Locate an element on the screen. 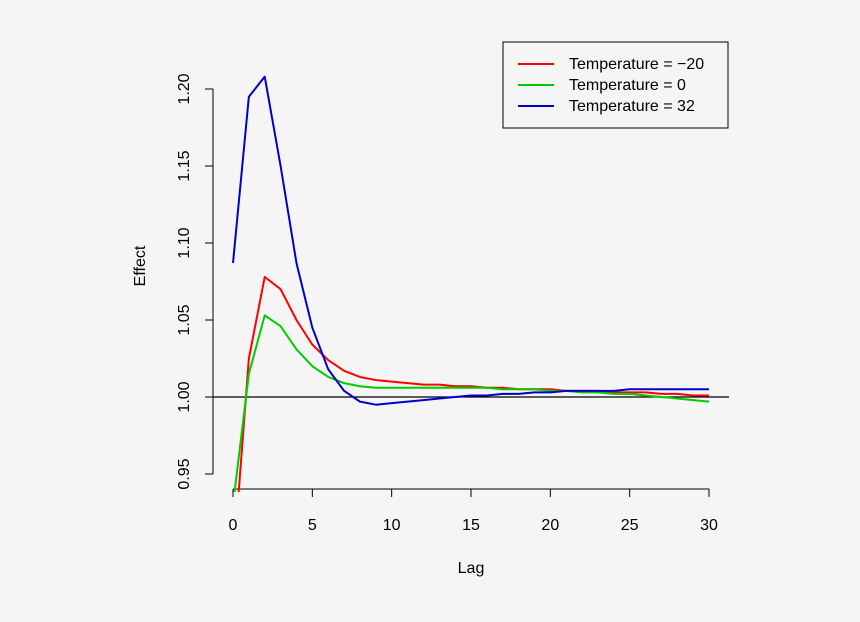 This screenshot has width=860, height=622. y-tick-label: 1.10 is located at coordinates (184, 242).